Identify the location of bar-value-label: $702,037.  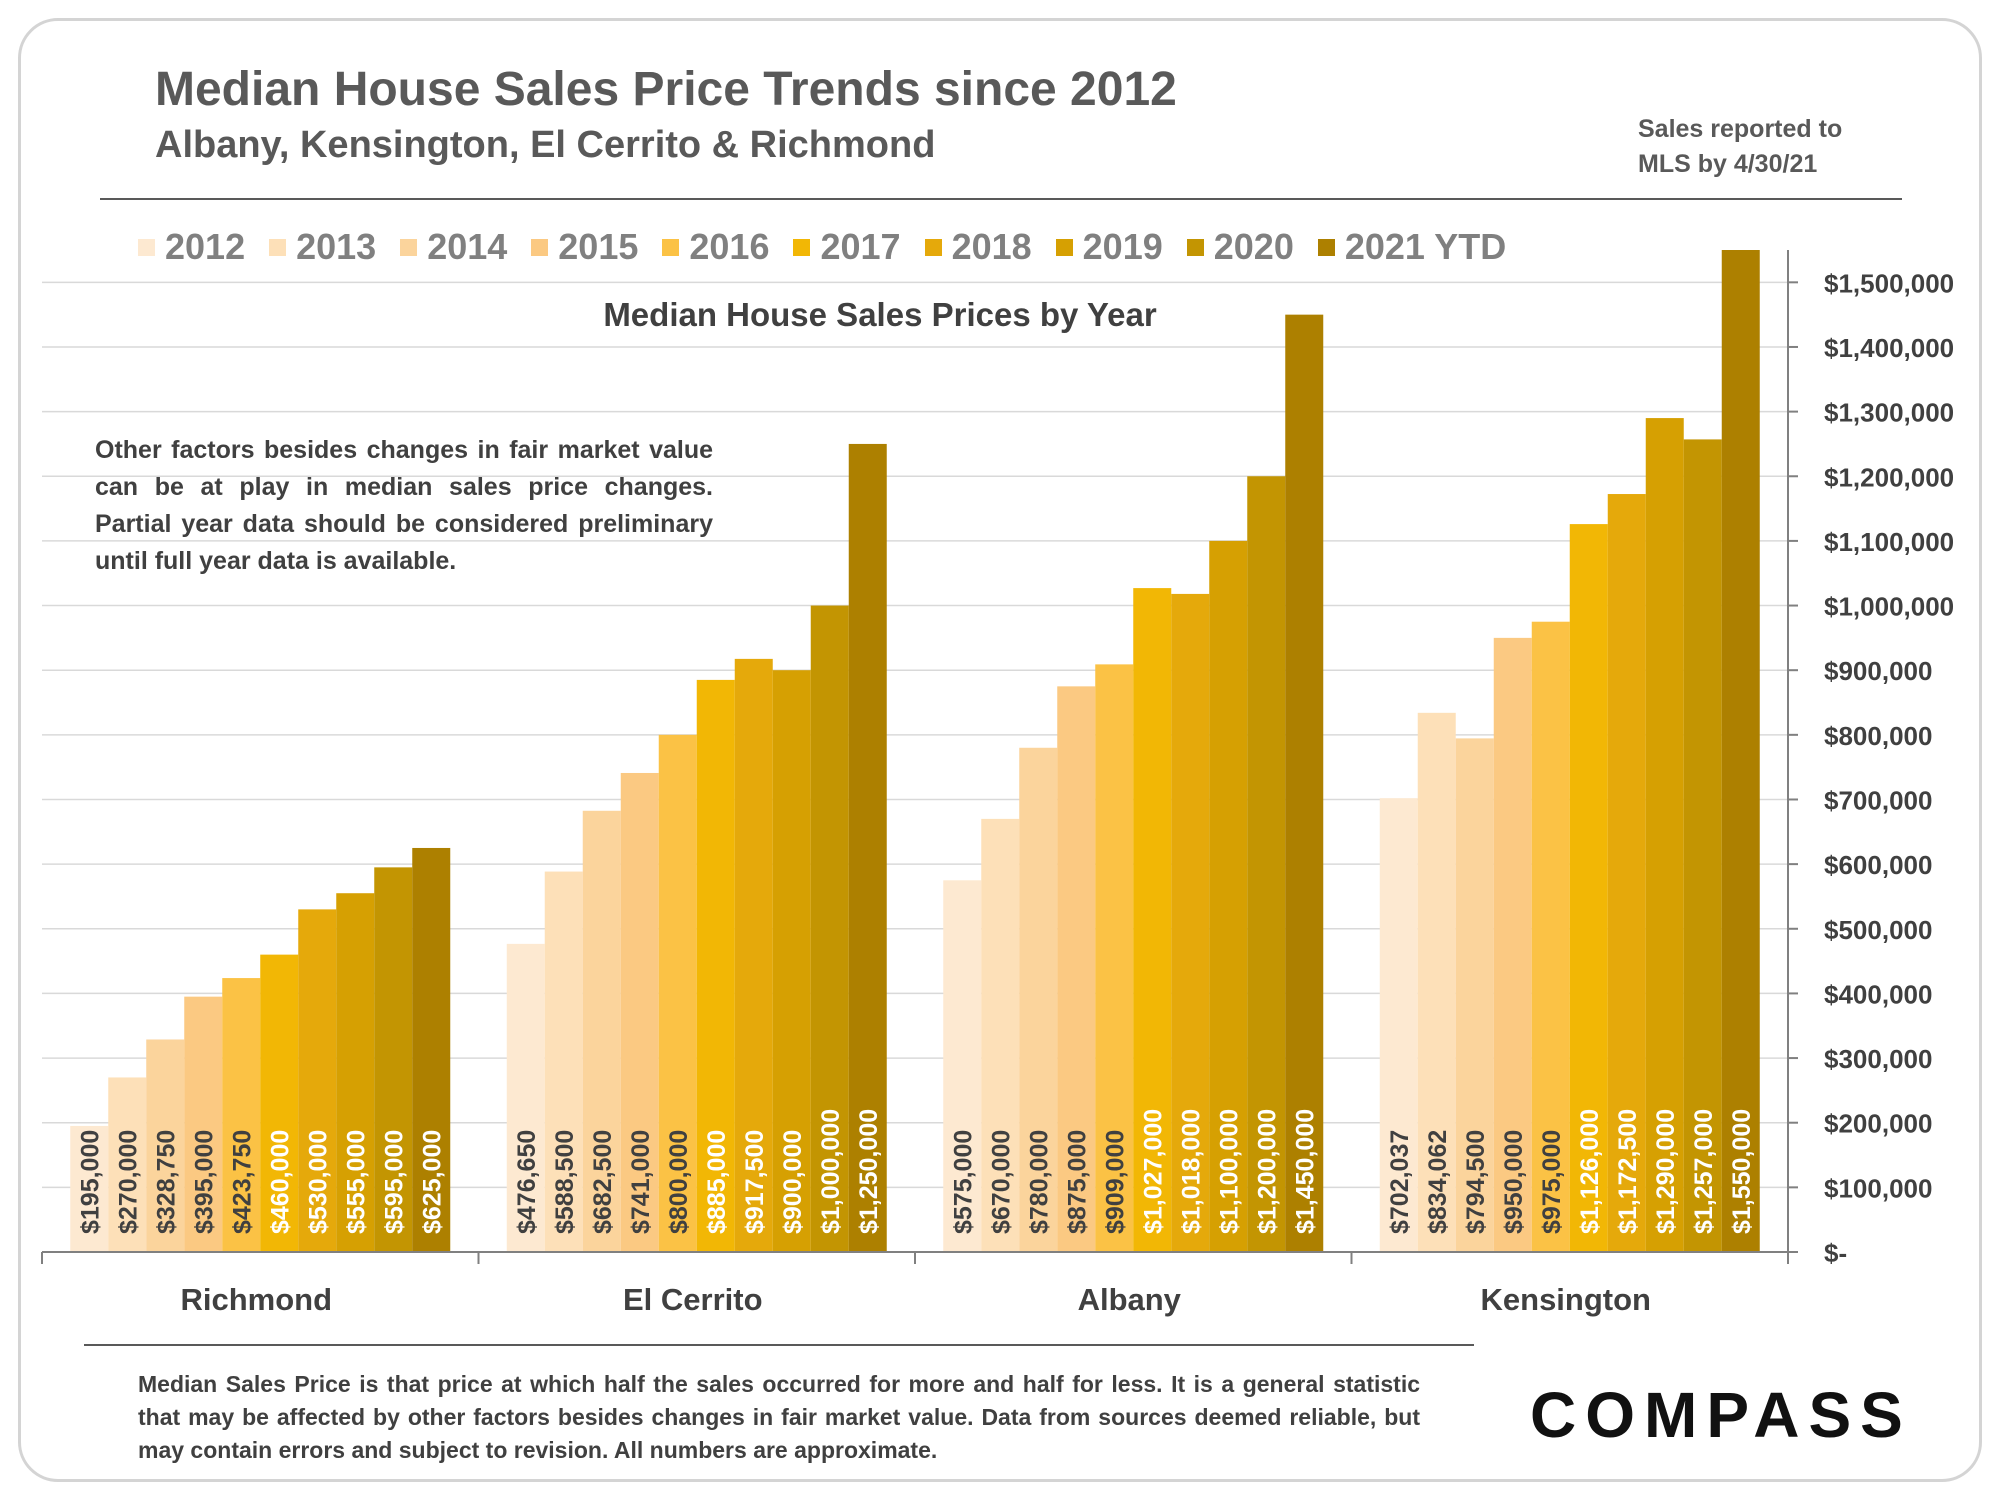
(1400, 1182).